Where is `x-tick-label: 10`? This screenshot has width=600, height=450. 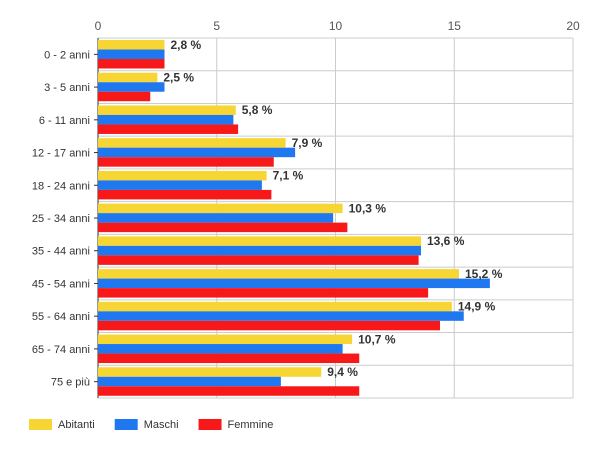
x-tick-label: 10 is located at coordinates (336, 26).